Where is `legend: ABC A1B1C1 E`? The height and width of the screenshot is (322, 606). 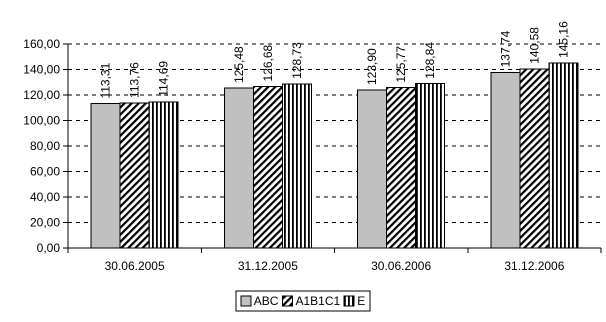
legend: ABC A1B1C1 E is located at coordinates (303, 301).